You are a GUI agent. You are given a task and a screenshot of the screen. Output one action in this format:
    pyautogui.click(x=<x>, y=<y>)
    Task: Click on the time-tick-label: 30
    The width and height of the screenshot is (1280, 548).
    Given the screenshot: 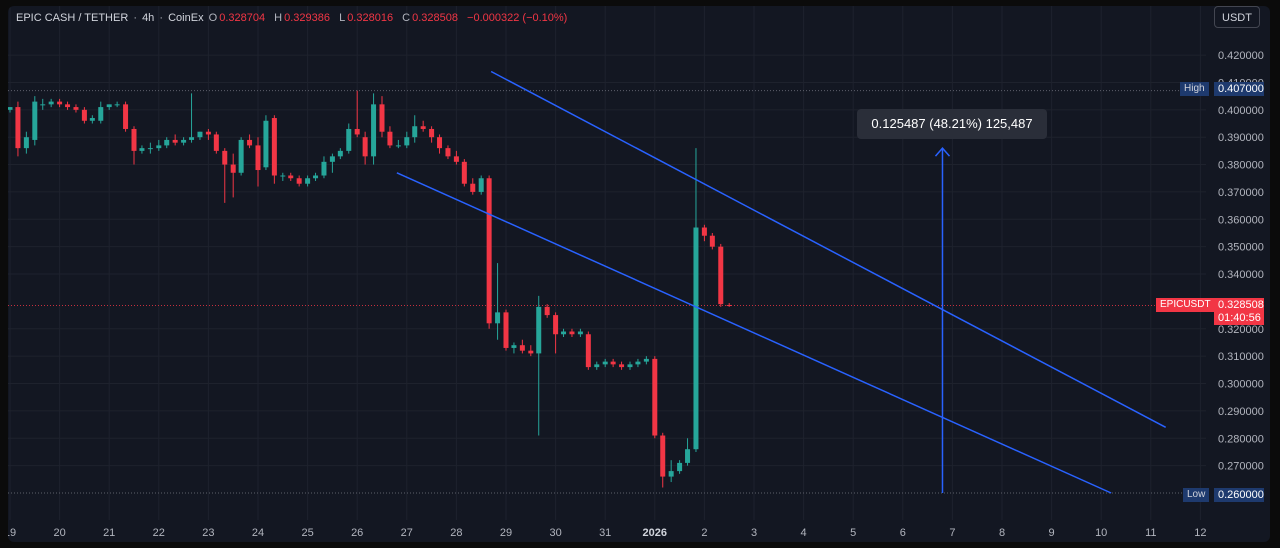 What is the action you would take?
    pyautogui.click(x=555, y=533)
    